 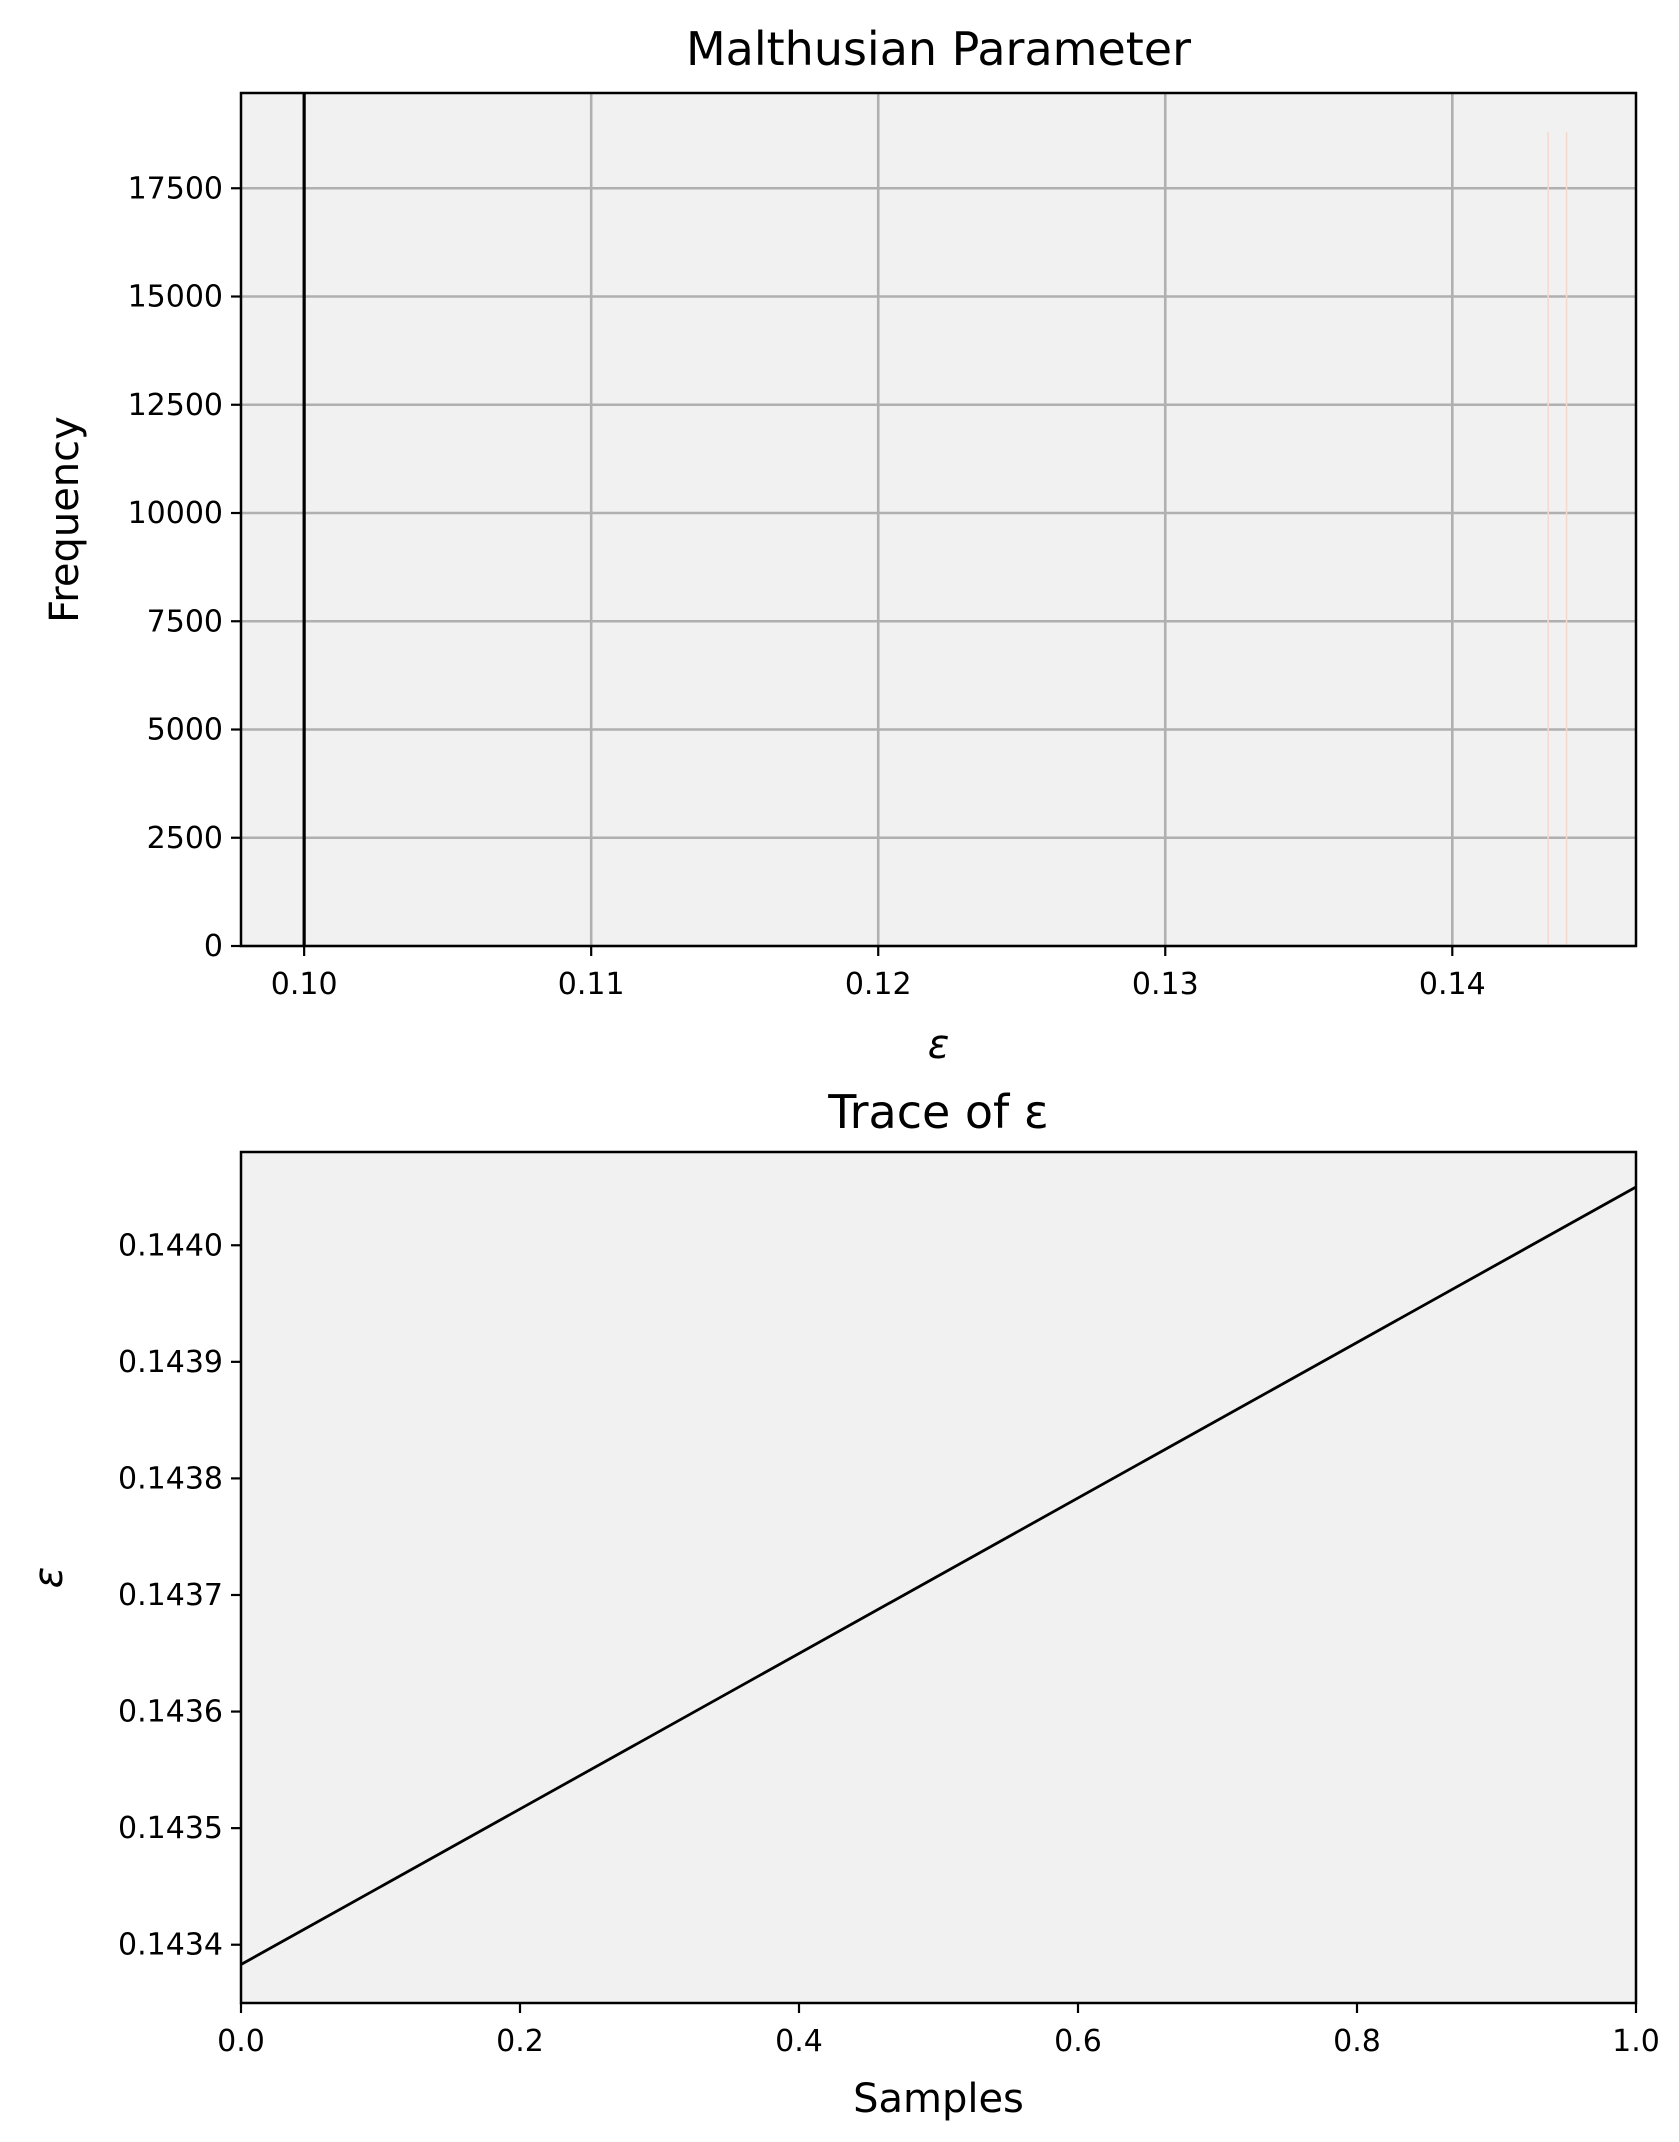 What do you see at coordinates (241, 2041) in the screenshot?
I see `trace-x-tick-label-0: 0.0` at bounding box center [241, 2041].